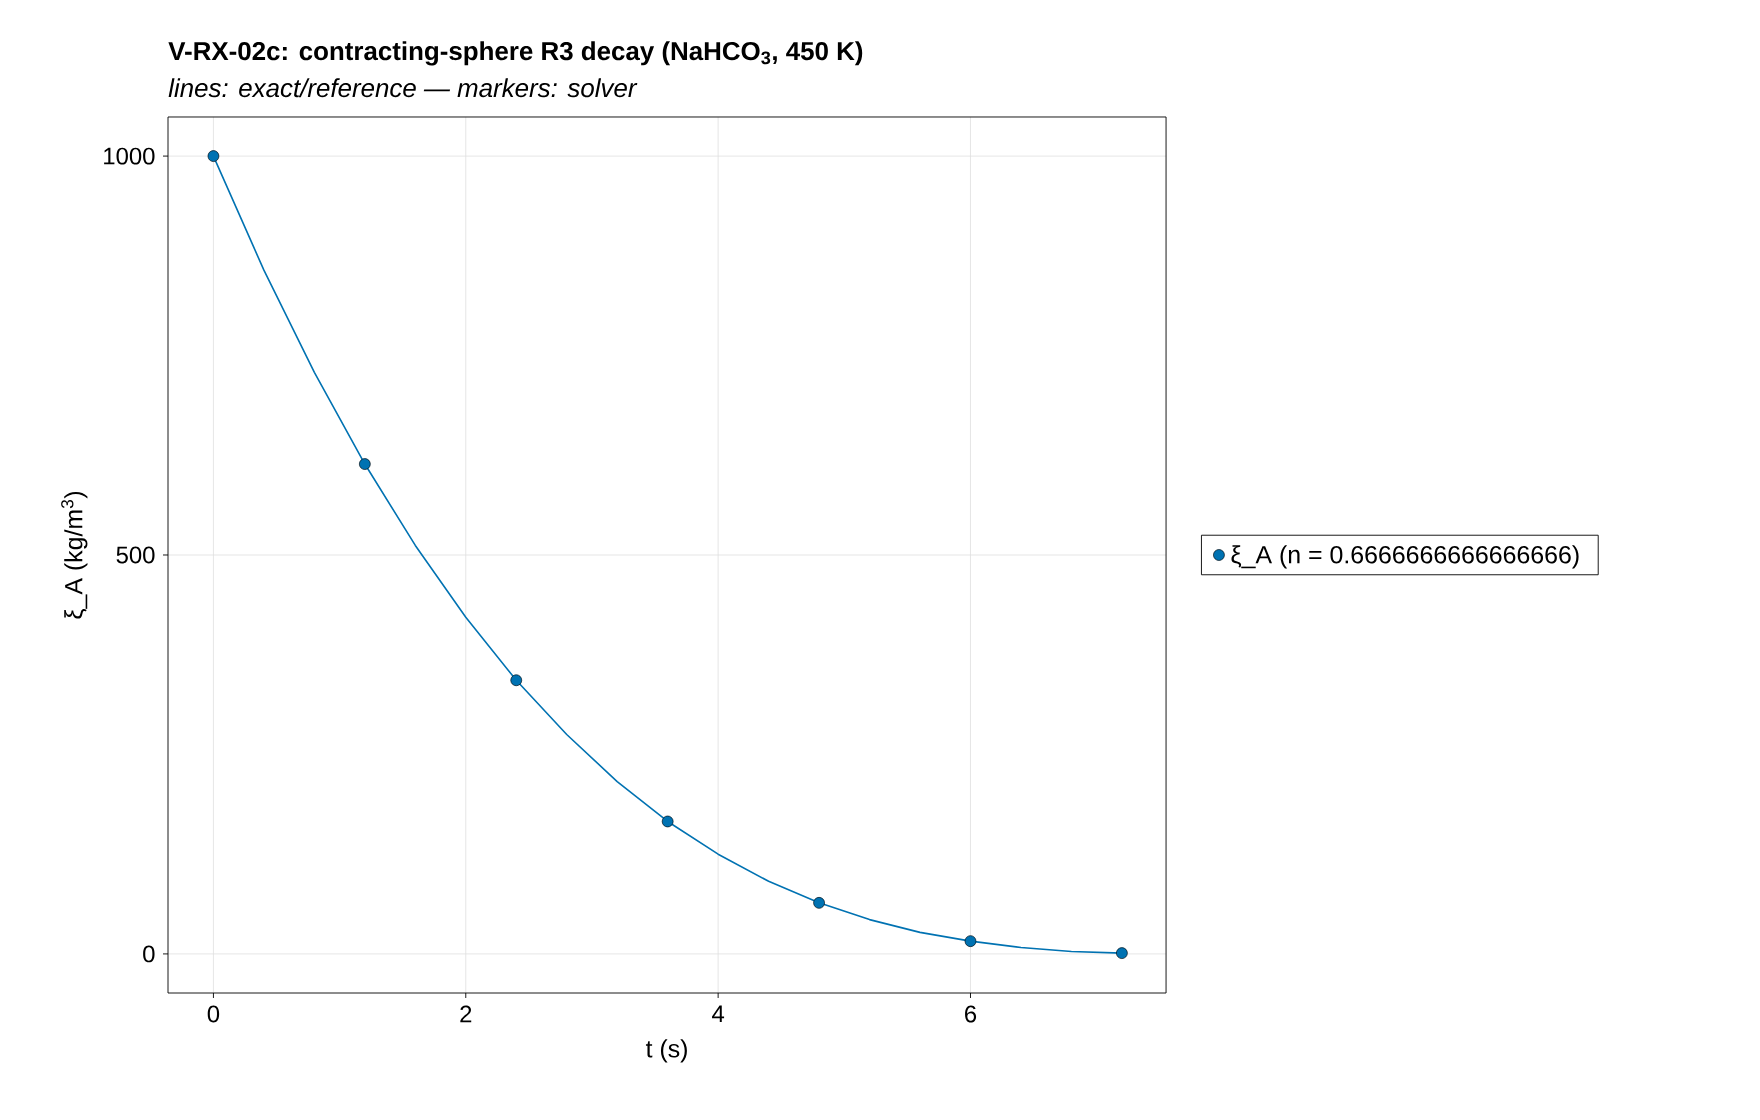 This screenshot has width=1760, height=1120. I want to click on y-tick-label: 1000, so click(129, 156).